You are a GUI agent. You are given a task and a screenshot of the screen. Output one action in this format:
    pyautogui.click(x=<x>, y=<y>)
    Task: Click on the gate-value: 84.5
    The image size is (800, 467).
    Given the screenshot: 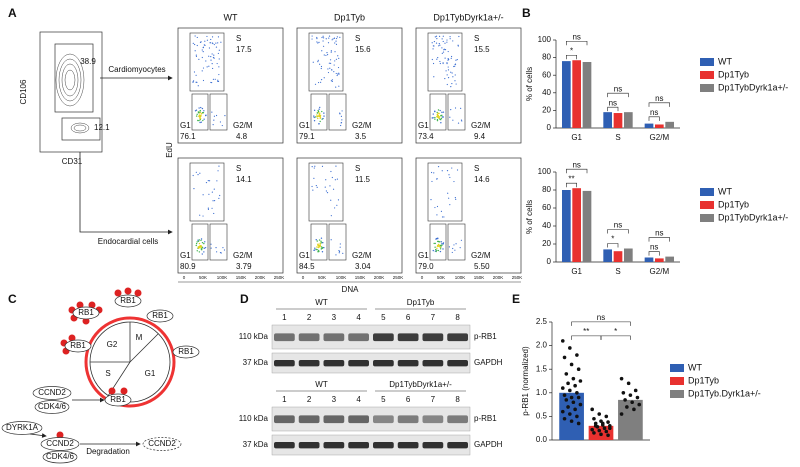 What is the action you would take?
    pyautogui.click(x=307, y=266)
    